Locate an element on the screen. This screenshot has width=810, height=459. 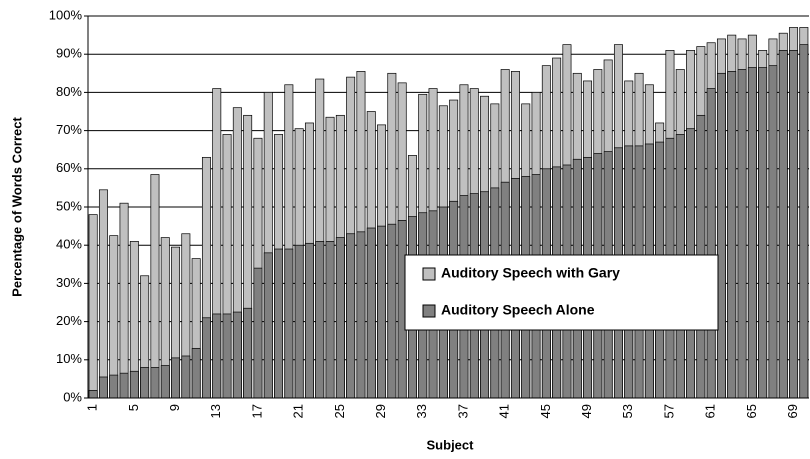
x-tick-label: 37 is located at coordinates (462, 411).